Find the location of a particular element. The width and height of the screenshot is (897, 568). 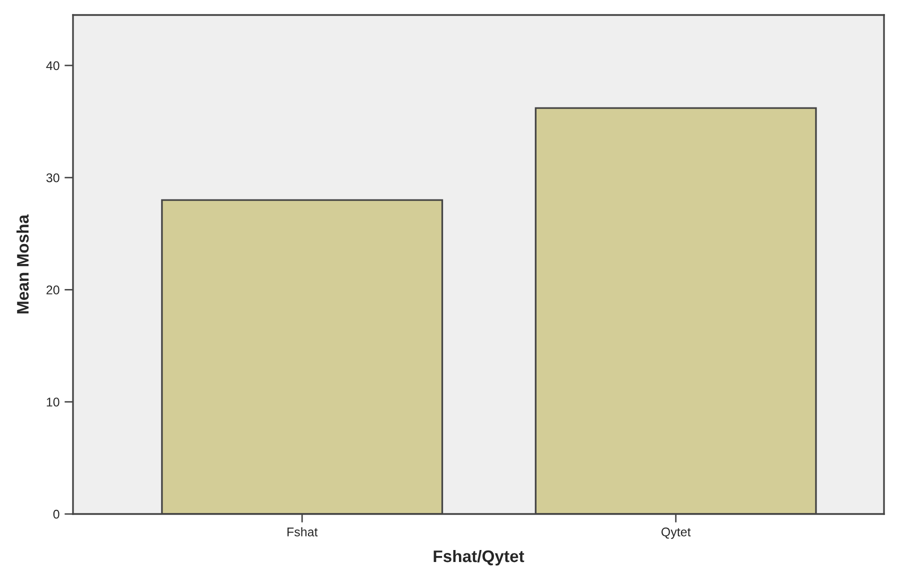

y-tick-label: 0 is located at coordinates (56, 514).